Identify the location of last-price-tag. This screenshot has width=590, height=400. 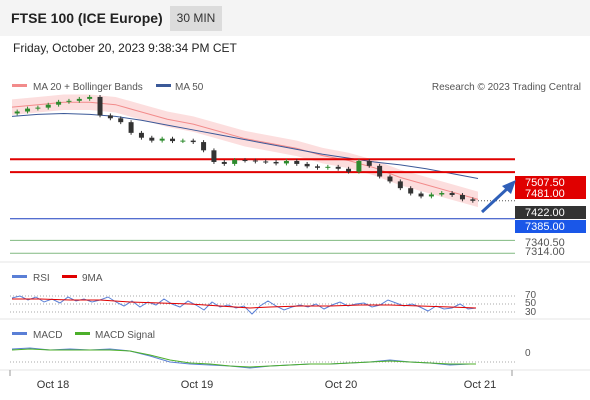
(550, 212).